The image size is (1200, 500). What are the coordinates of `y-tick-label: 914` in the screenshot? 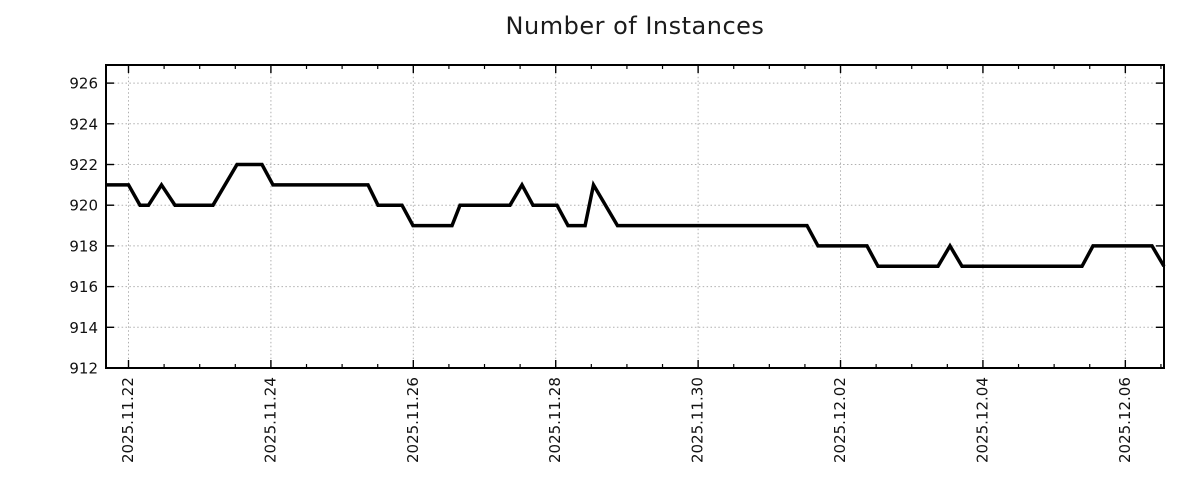 It's located at (83, 328).